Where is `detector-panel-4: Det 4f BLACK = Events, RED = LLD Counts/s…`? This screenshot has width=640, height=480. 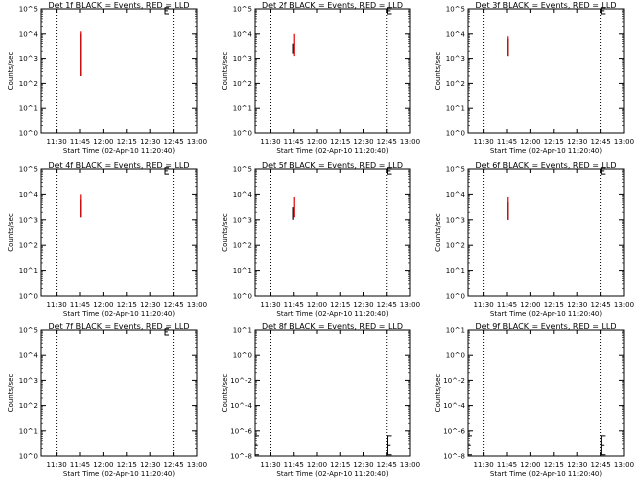
detector-panel-4: Det 4f BLACK = Events, RED = LLD Counts/s… is located at coordinates (107, 239).